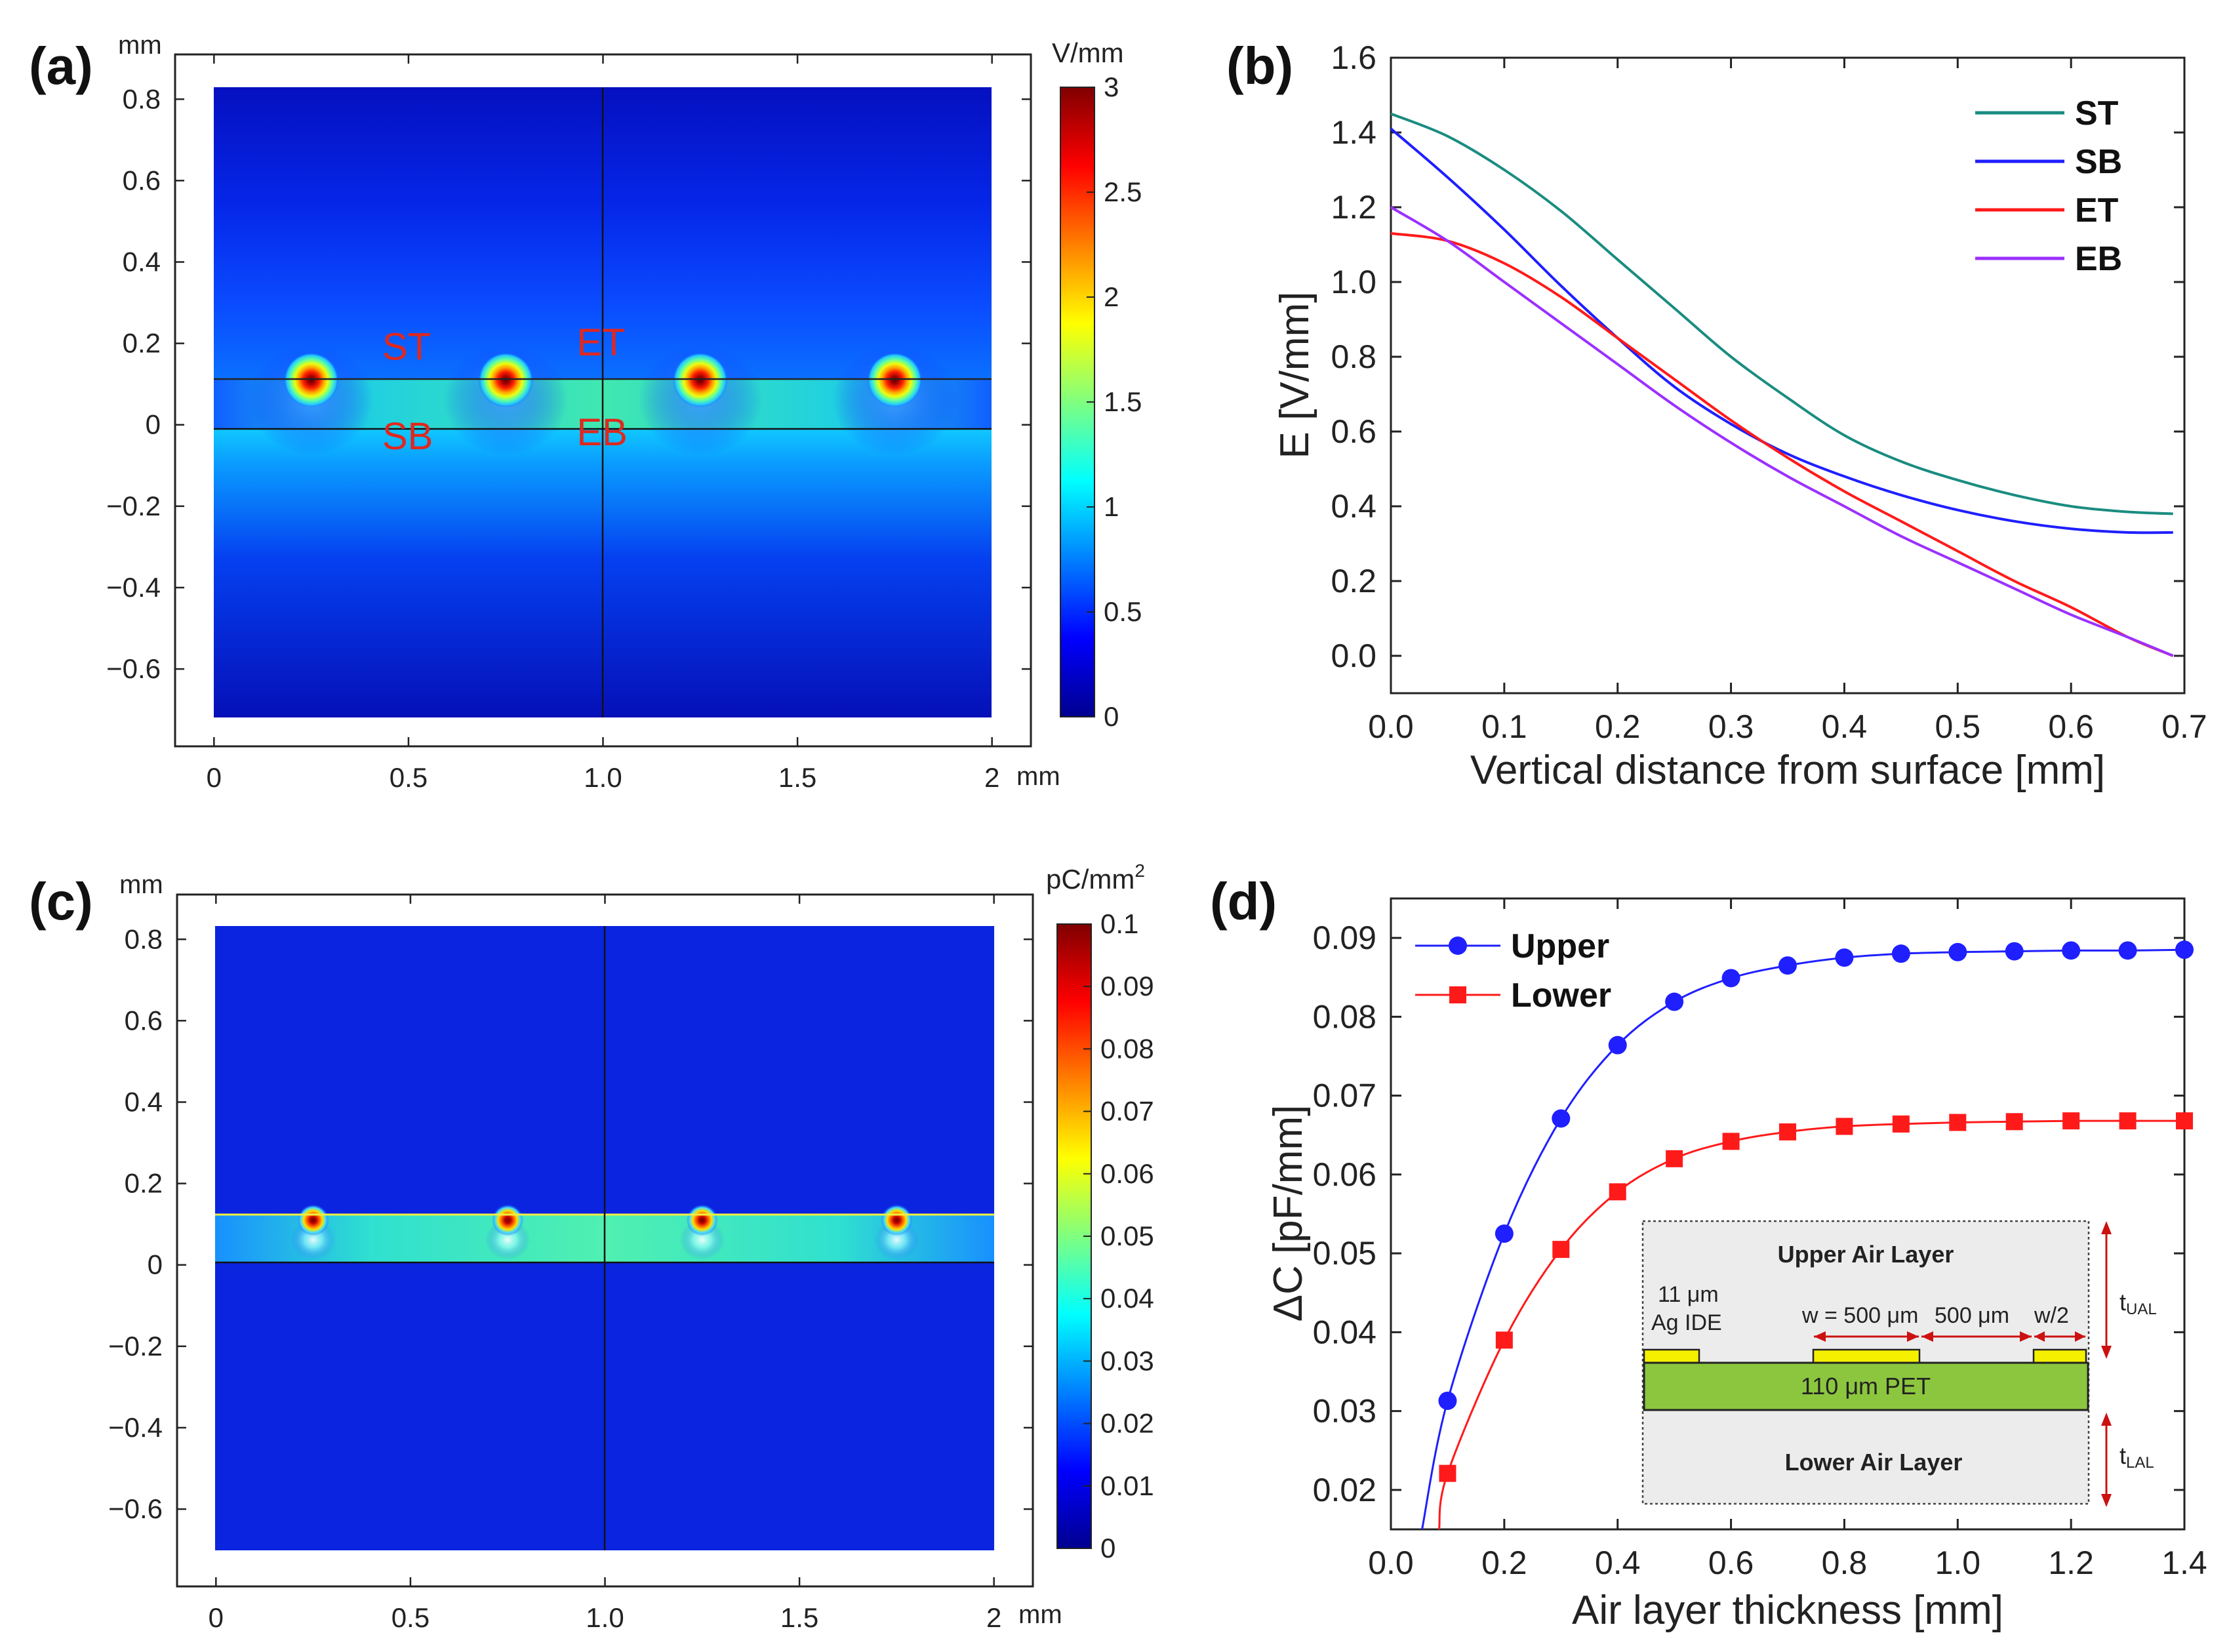 The width and height of the screenshot is (2229, 1652). Describe the element at coordinates (1866, 1386) in the screenshot. I see `inset-pet-label: 110 μm PET` at that location.